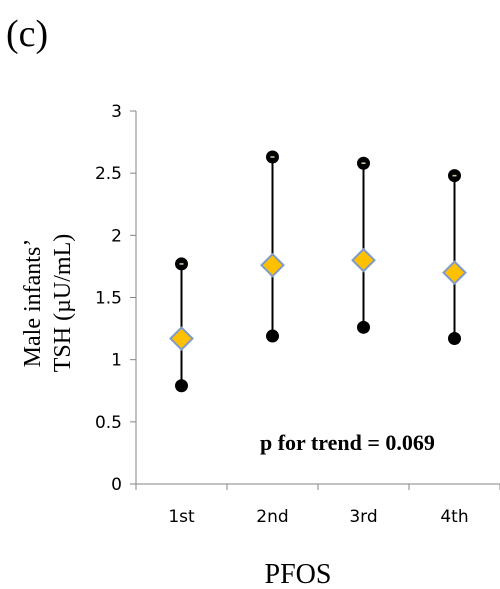 The height and width of the screenshot is (589, 500). Describe the element at coordinates (454, 517) in the screenshot. I see `x-tick-label: 4th` at that location.